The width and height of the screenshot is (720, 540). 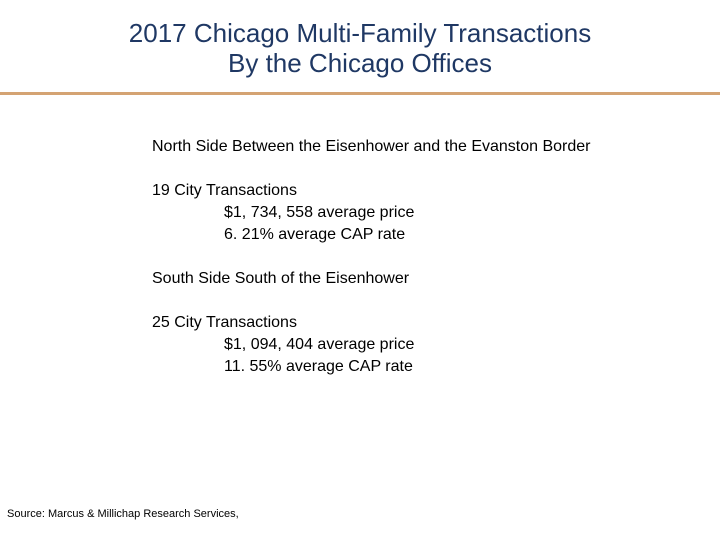 What do you see at coordinates (319, 212) in the screenshot?
I see `north-side-price: $1, 734, 558 average price` at bounding box center [319, 212].